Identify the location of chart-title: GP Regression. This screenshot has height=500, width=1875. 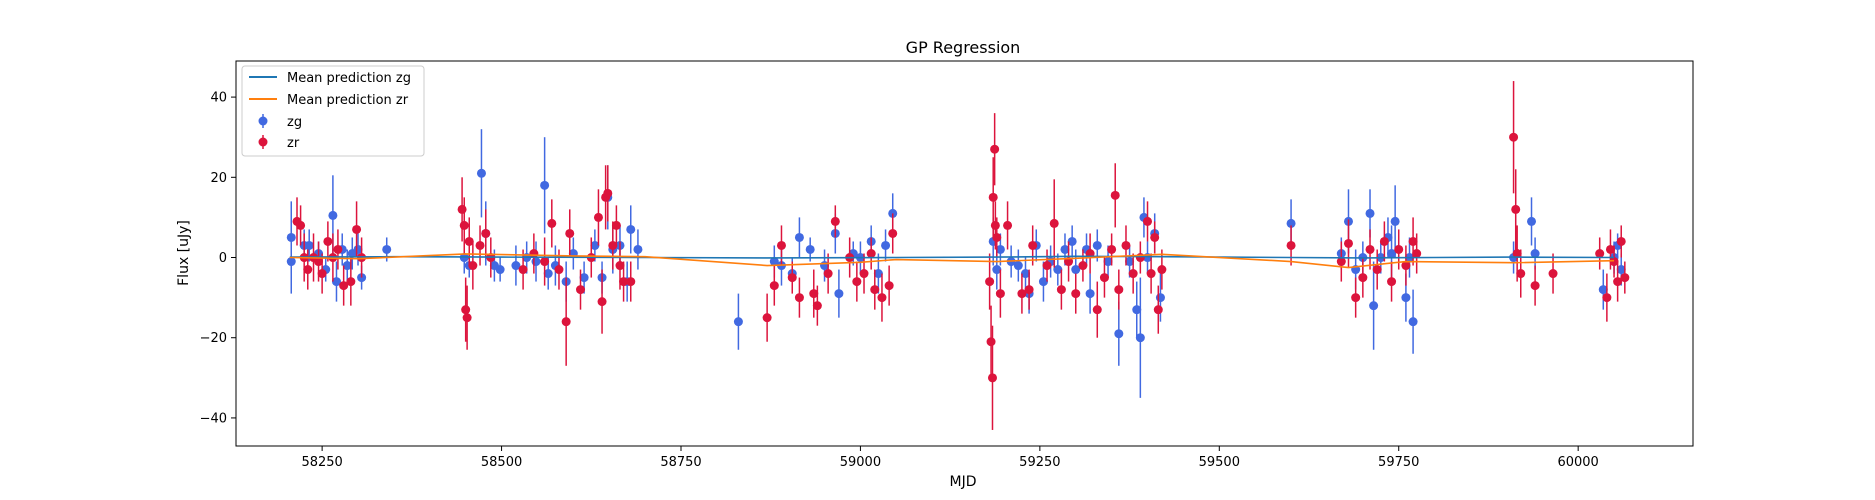
(963, 47).